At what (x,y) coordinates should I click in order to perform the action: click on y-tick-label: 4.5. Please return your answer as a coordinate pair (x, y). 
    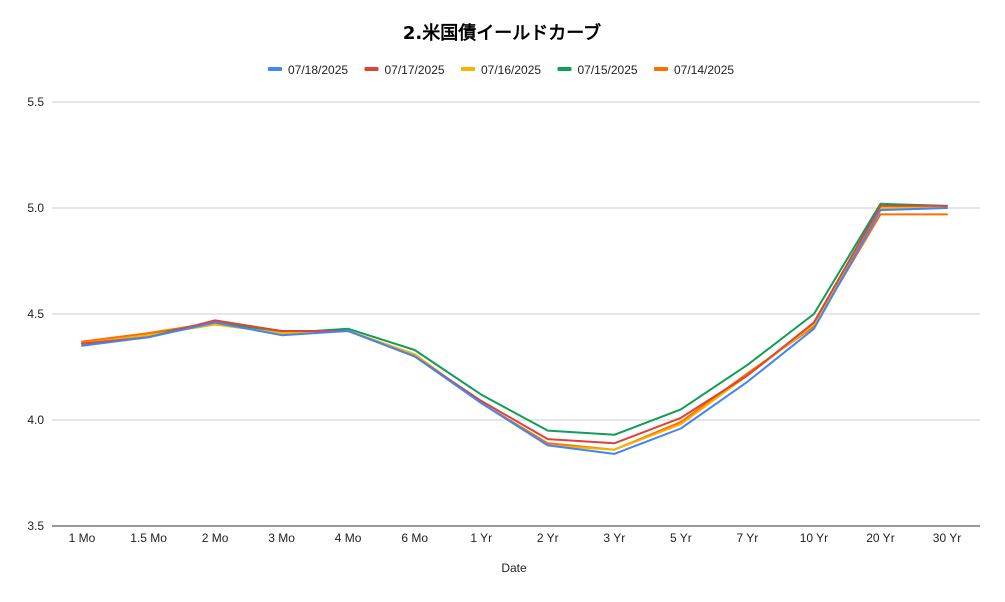
    Looking at the image, I should click on (35, 314).